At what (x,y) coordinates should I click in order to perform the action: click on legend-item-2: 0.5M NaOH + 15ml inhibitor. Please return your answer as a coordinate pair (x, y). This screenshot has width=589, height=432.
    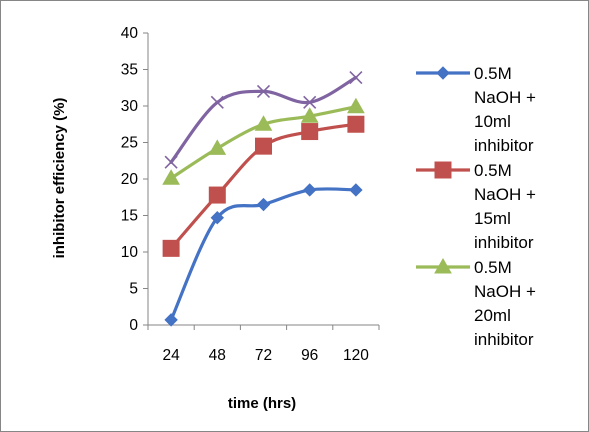
    Looking at the image, I should click on (476, 206).